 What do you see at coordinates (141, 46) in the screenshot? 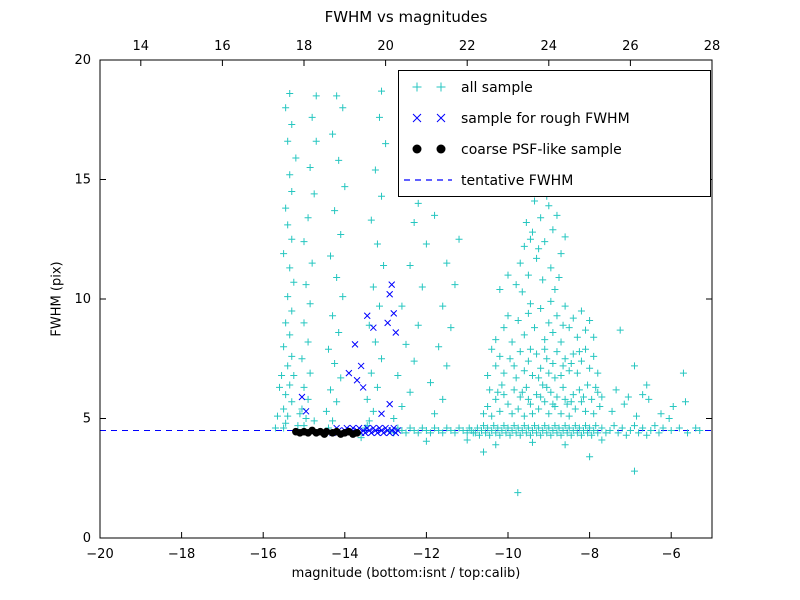
I see `x-top-tick-label: 14` at bounding box center [141, 46].